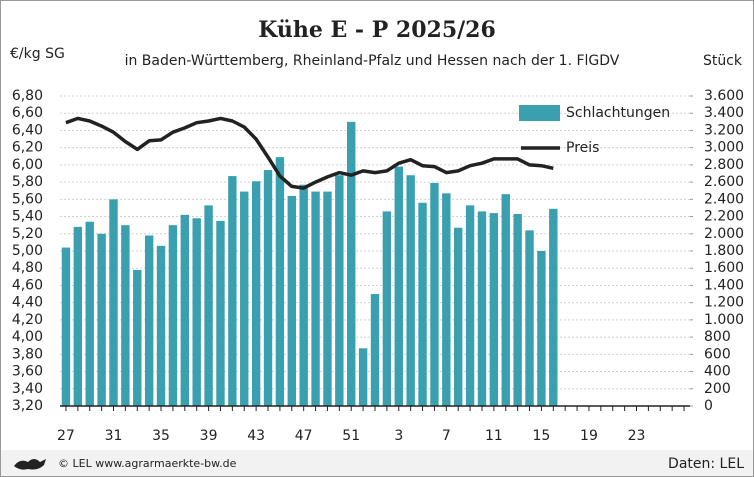  Describe the element at coordinates (589, 436) in the screenshot. I see `x-tick-label: 19` at that location.